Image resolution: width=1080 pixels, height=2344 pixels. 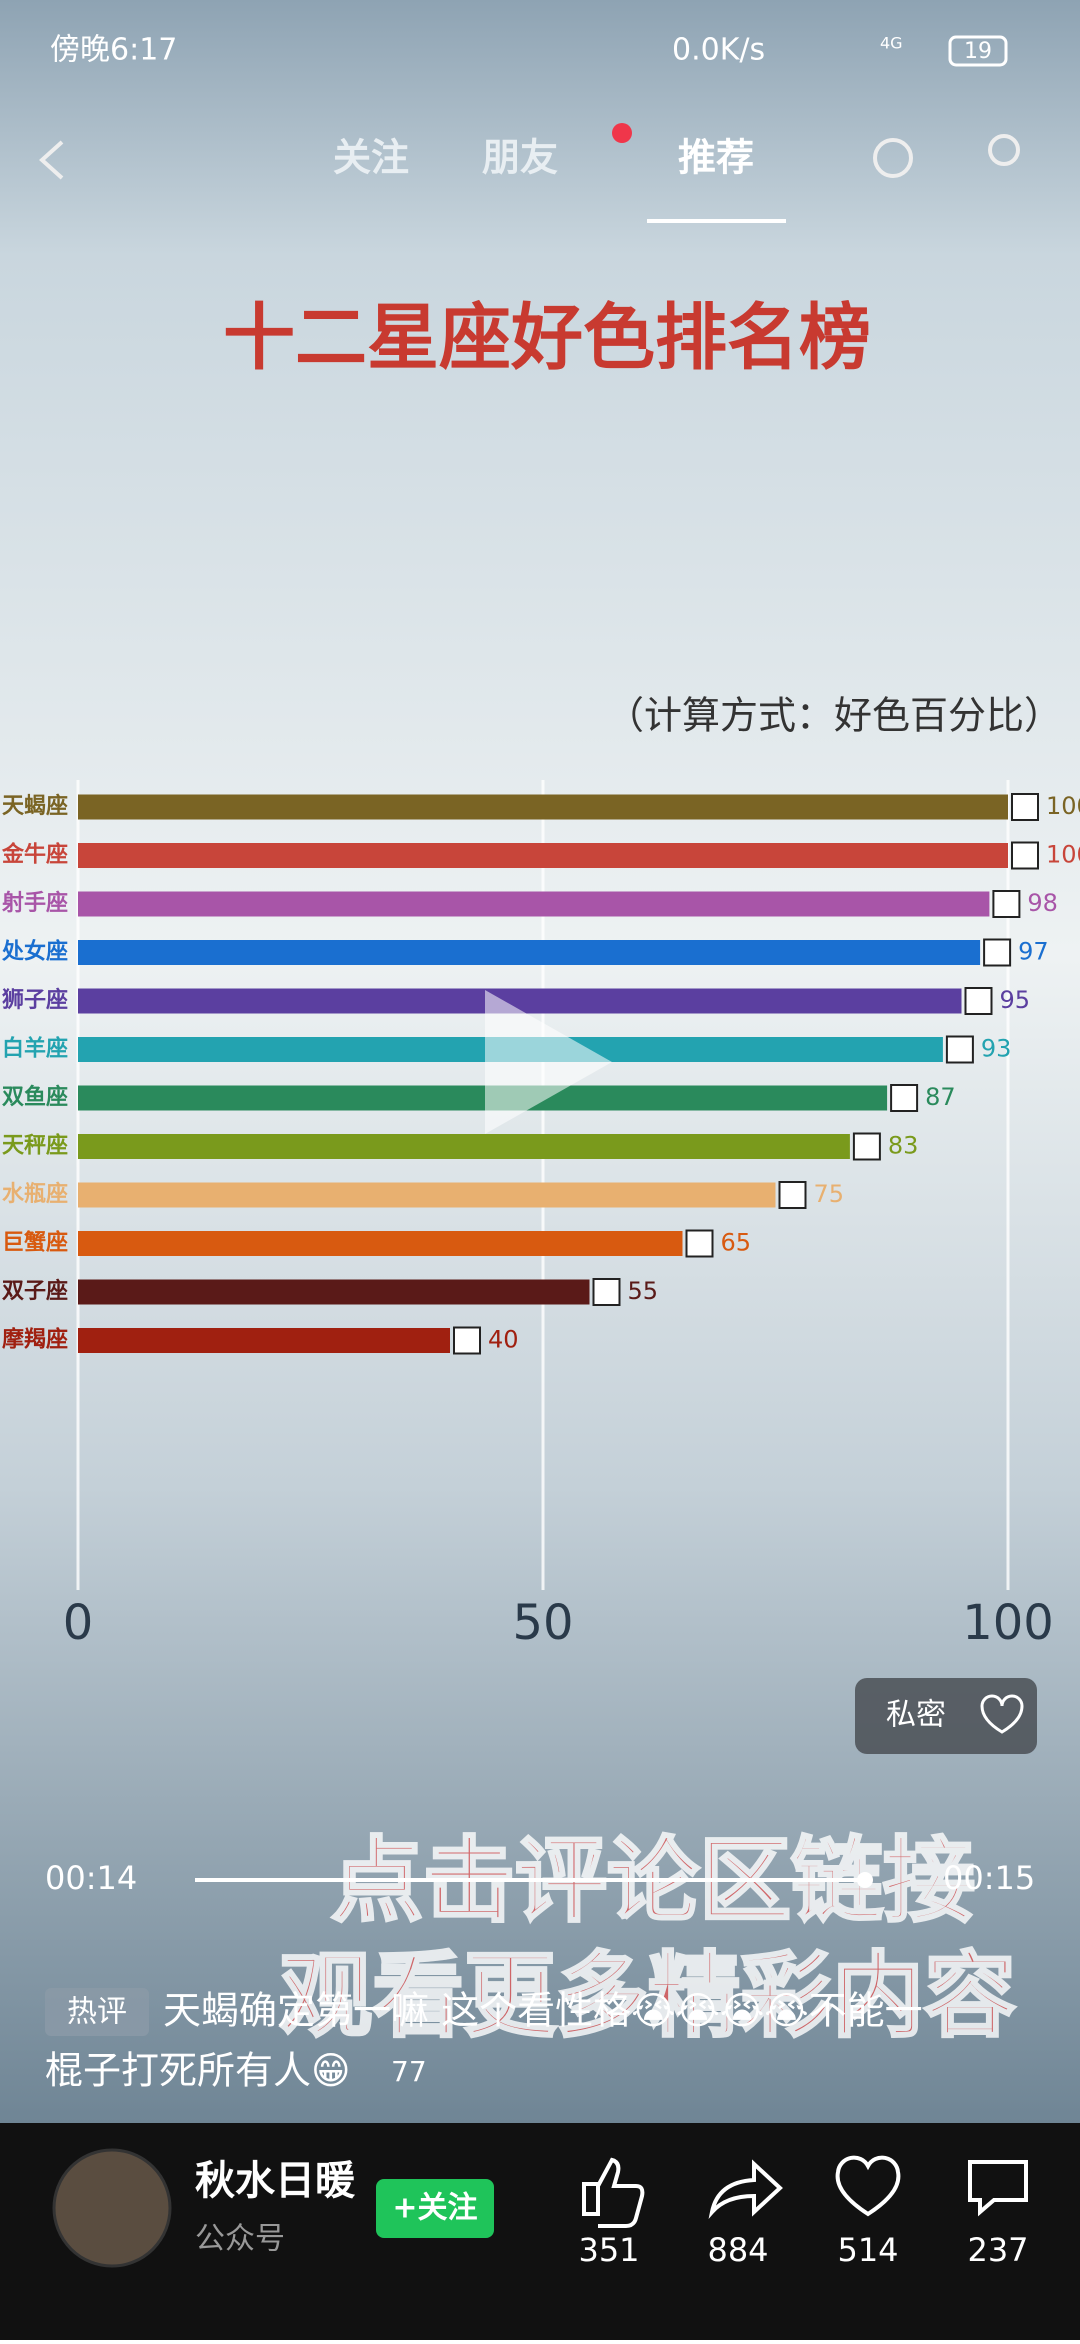 I want to click on battery-level: 19, so click(x=978, y=51).